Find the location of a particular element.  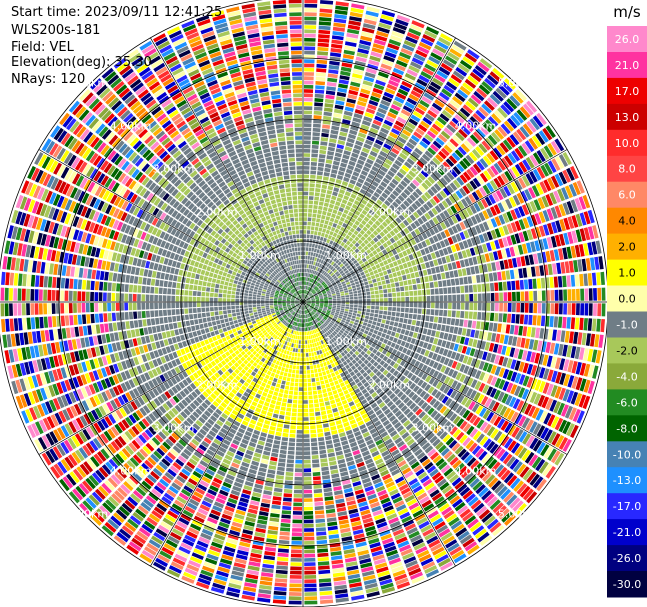

field-label: Field: VEL is located at coordinates (42, 47).